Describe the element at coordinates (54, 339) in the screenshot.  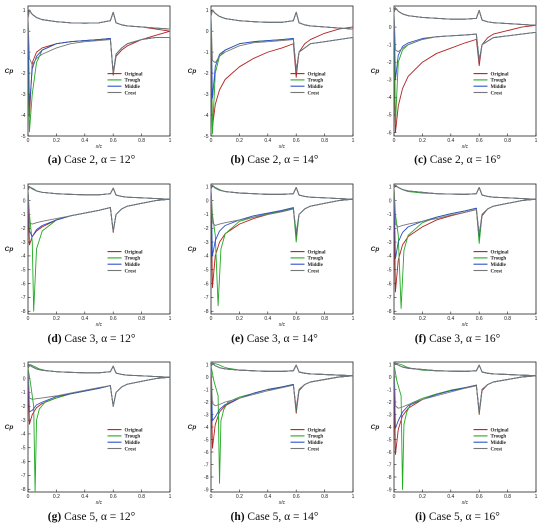
I see `caption-label: (d)` at that location.